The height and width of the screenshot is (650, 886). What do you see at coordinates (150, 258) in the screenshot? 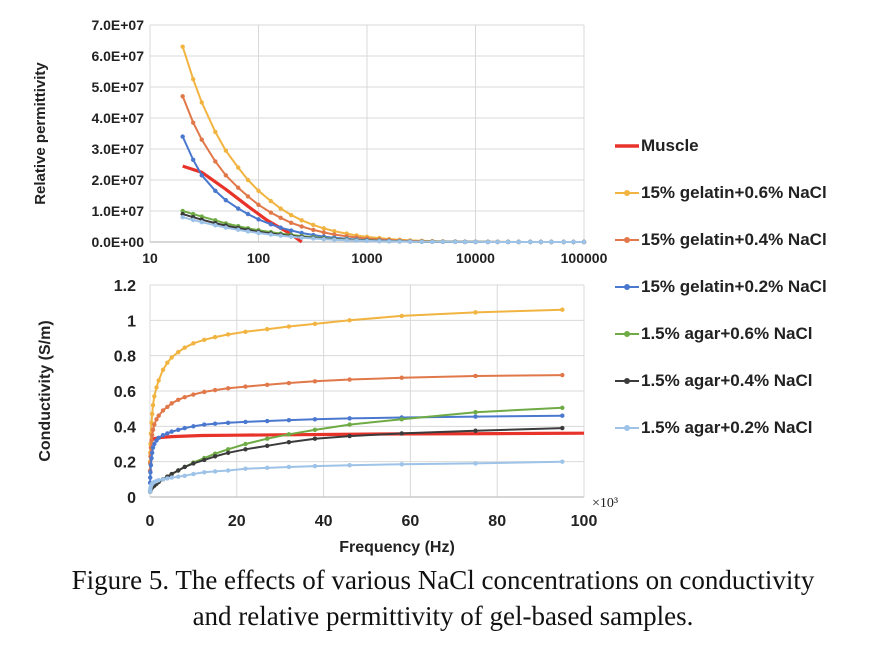
I see `x-tick-label: 10` at bounding box center [150, 258].